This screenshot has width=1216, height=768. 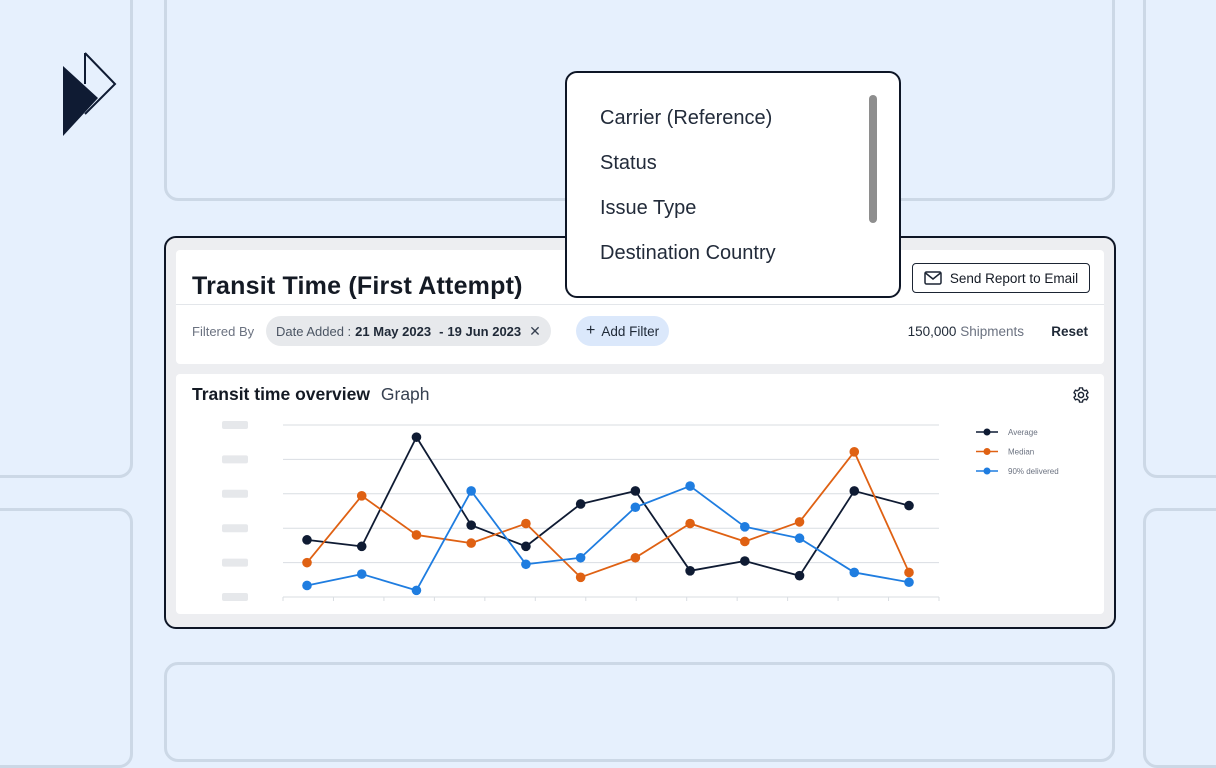 I want to click on add-filter-label: Add Filter, so click(x=630, y=331).